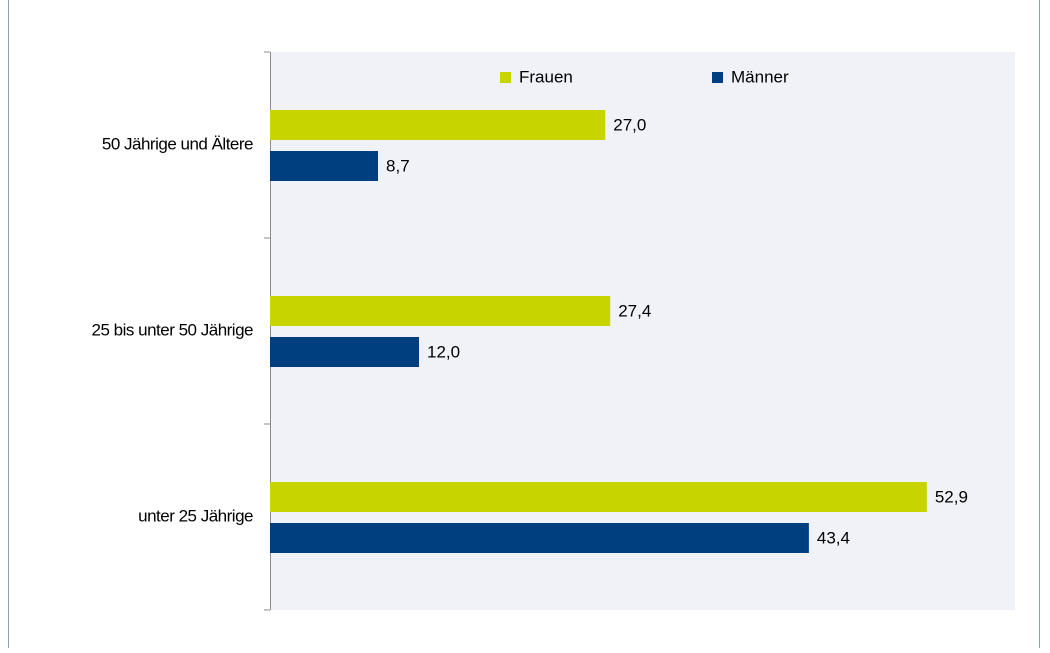 This screenshot has width=1050, height=653. What do you see at coordinates (443, 351) in the screenshot?
I see `data-label: 12,0` at bounding box center [443, 351].